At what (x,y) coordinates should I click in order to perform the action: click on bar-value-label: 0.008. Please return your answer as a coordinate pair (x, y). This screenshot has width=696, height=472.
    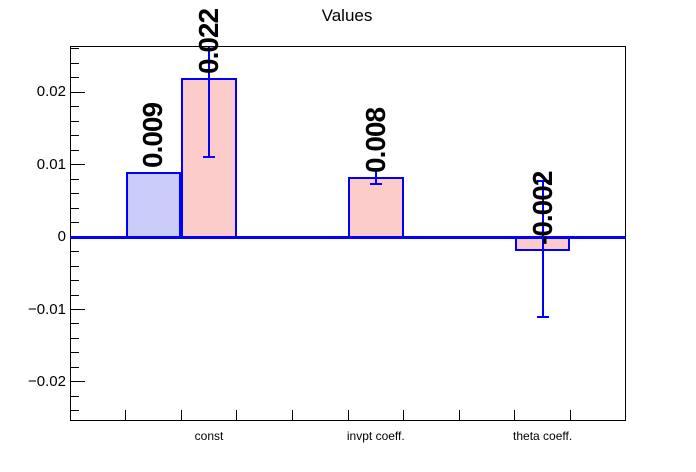
    Looking at the image, I should click on (375, 140).